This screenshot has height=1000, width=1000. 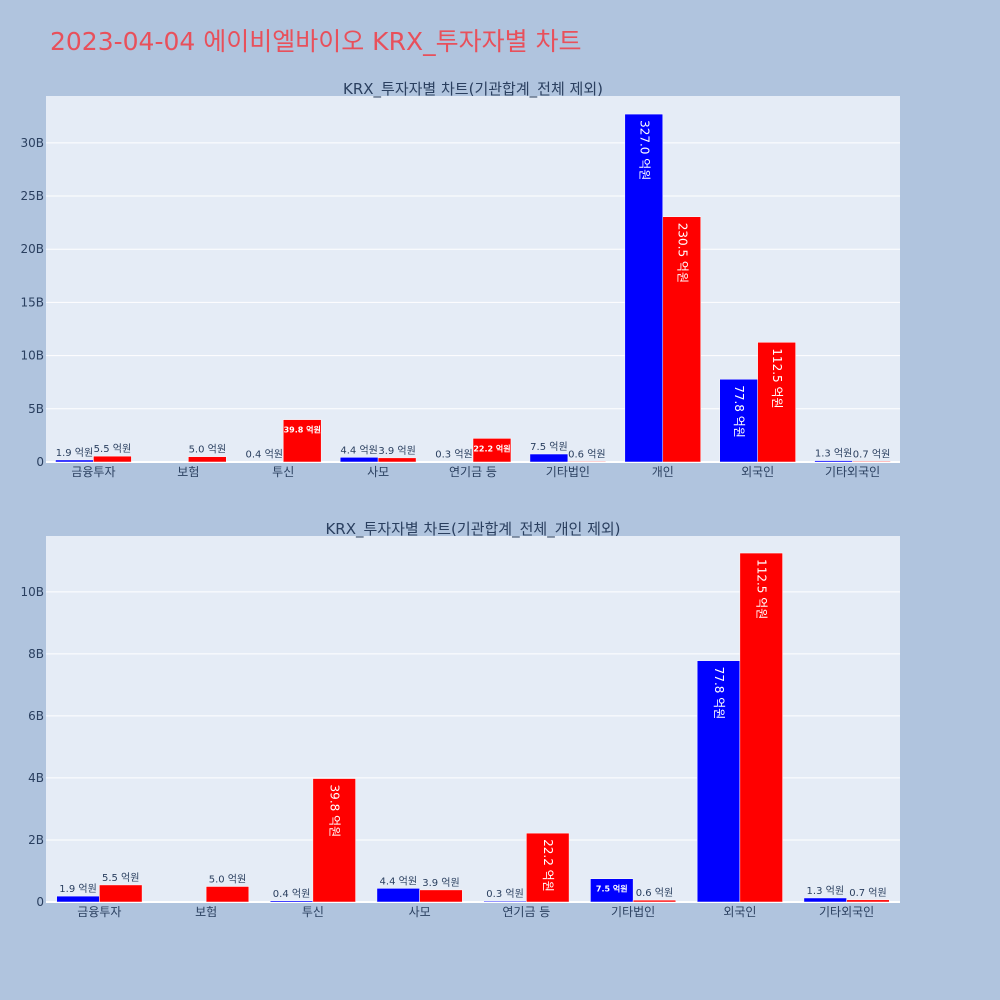 What do you see at coordinates (644, 150) in the screenshot?
I see `data-label: 327.0 억원` at bounding box center [644, 150].